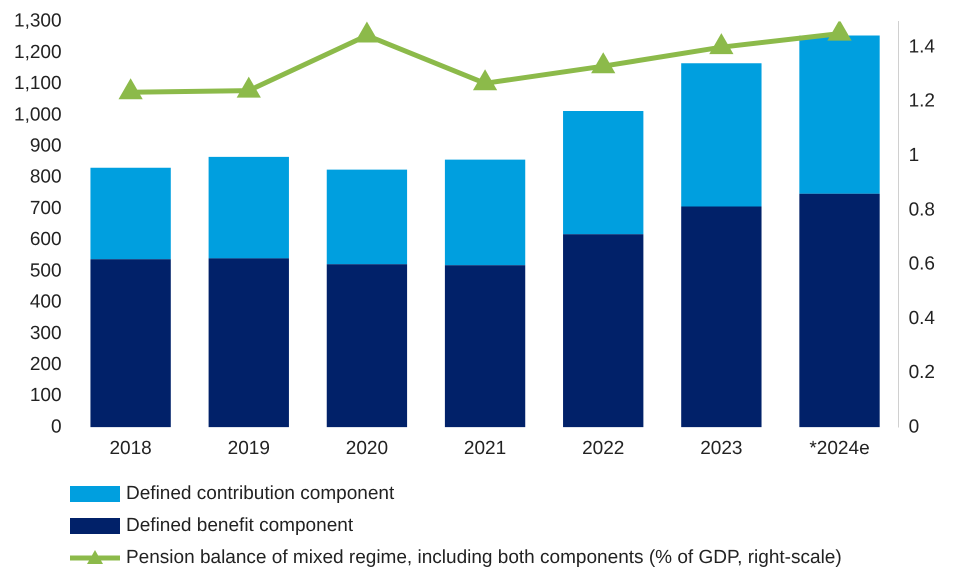  I want to click on x-tick-label: 2021, so click(485, 448).